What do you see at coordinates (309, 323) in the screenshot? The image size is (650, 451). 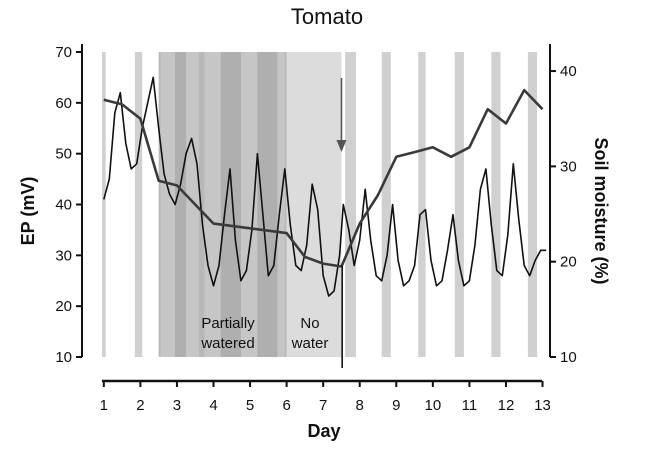 I see `zone-label-nowater-line1: No` at bounding box center [309, 323].